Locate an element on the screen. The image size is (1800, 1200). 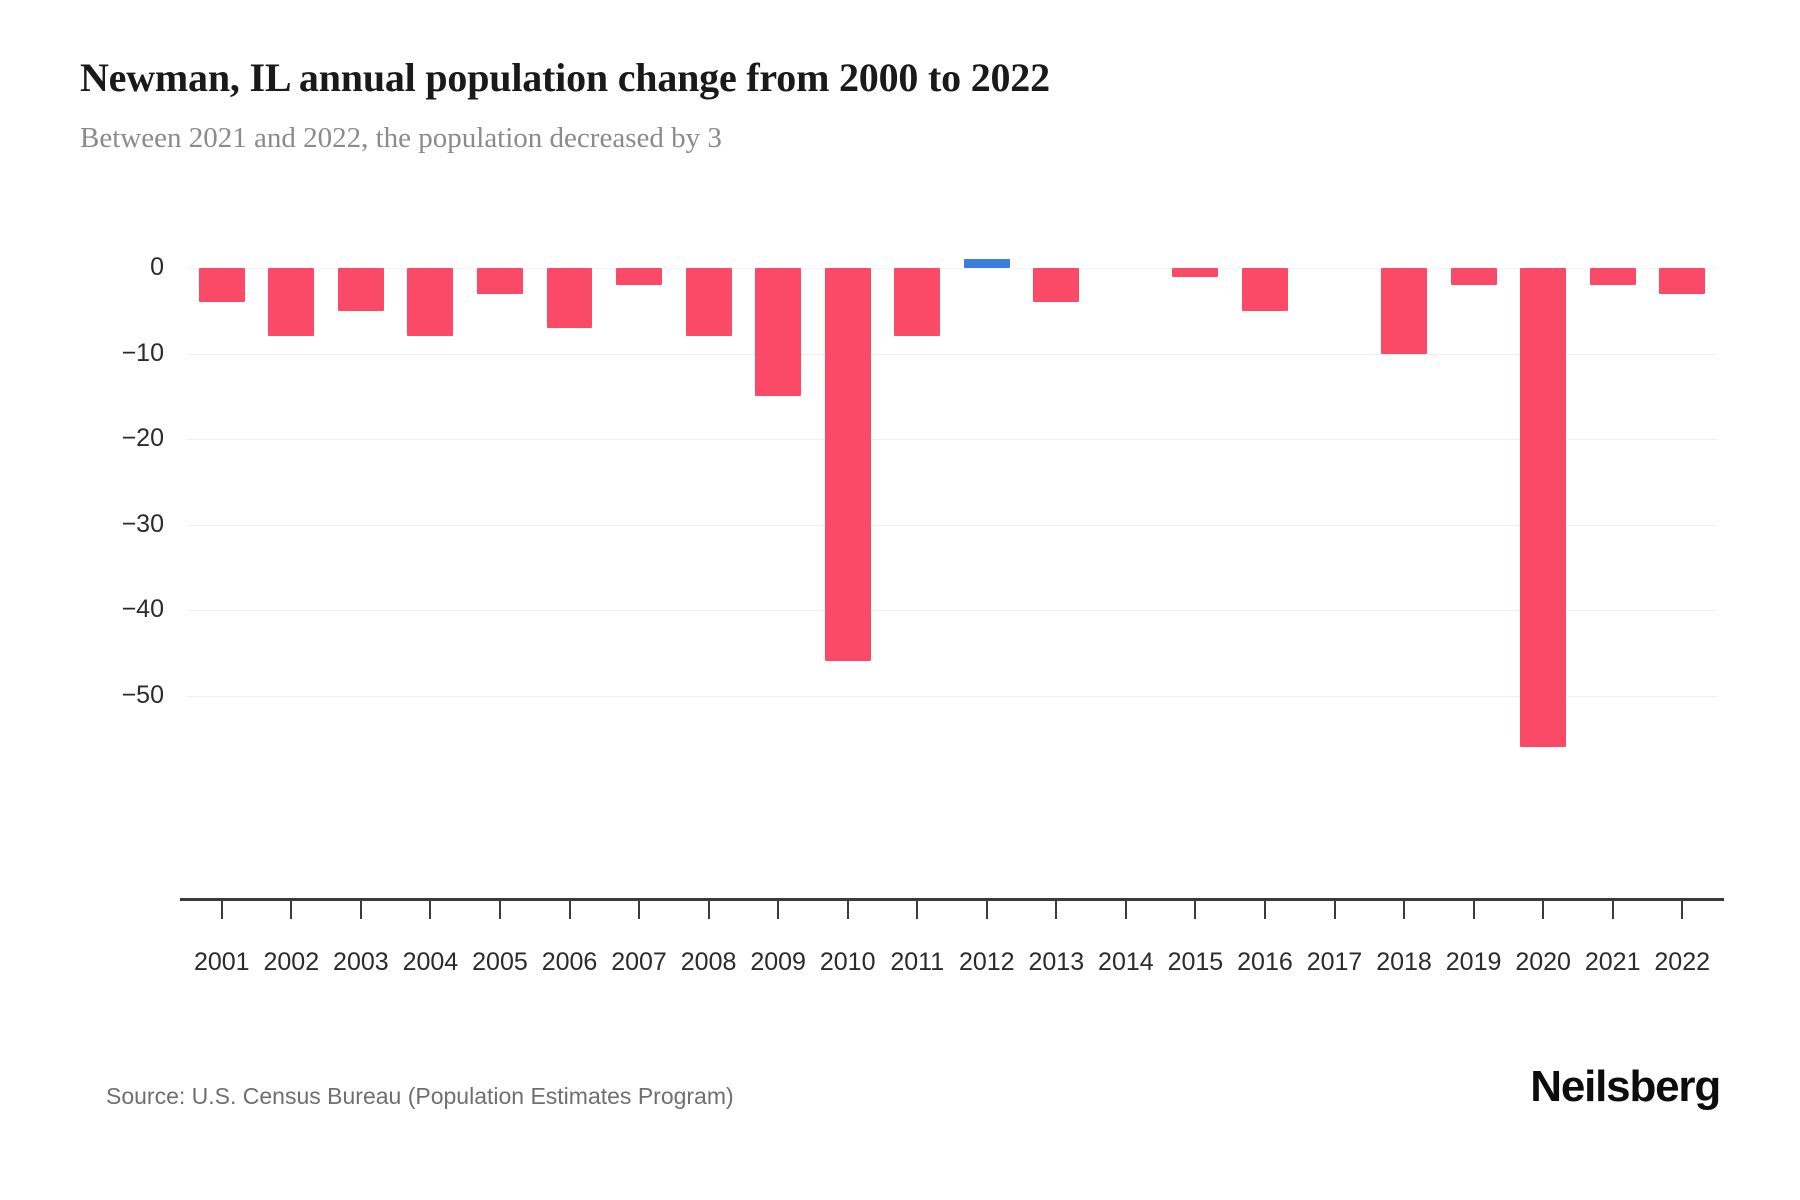
x-tick-2020 is located at coordinates (1543, 910).